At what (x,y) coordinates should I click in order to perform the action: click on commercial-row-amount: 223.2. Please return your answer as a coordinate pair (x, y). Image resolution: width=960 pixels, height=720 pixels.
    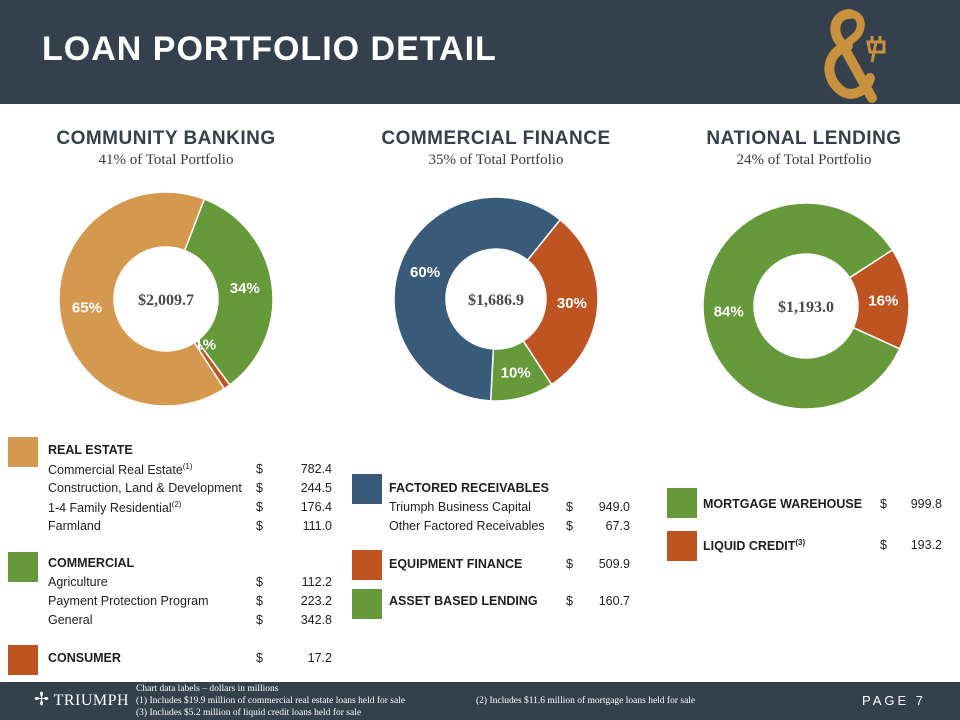
    Looking at the image, I should click on (316, 601).